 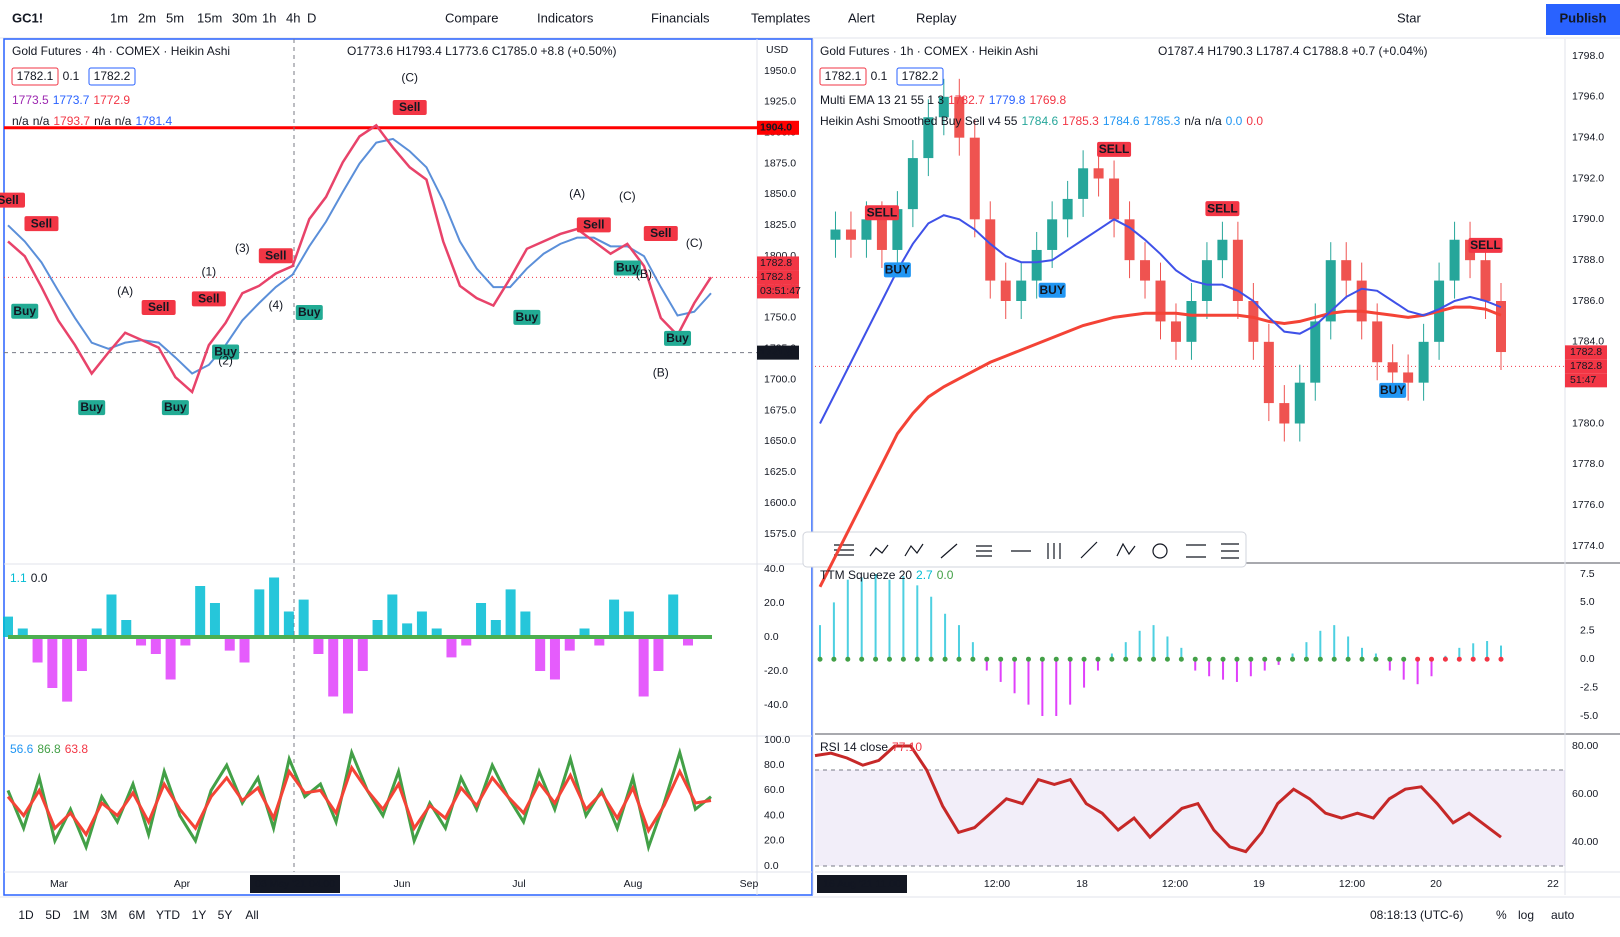 I want to click on y-tick-label: 1750.0, so click(x=780, y=318).